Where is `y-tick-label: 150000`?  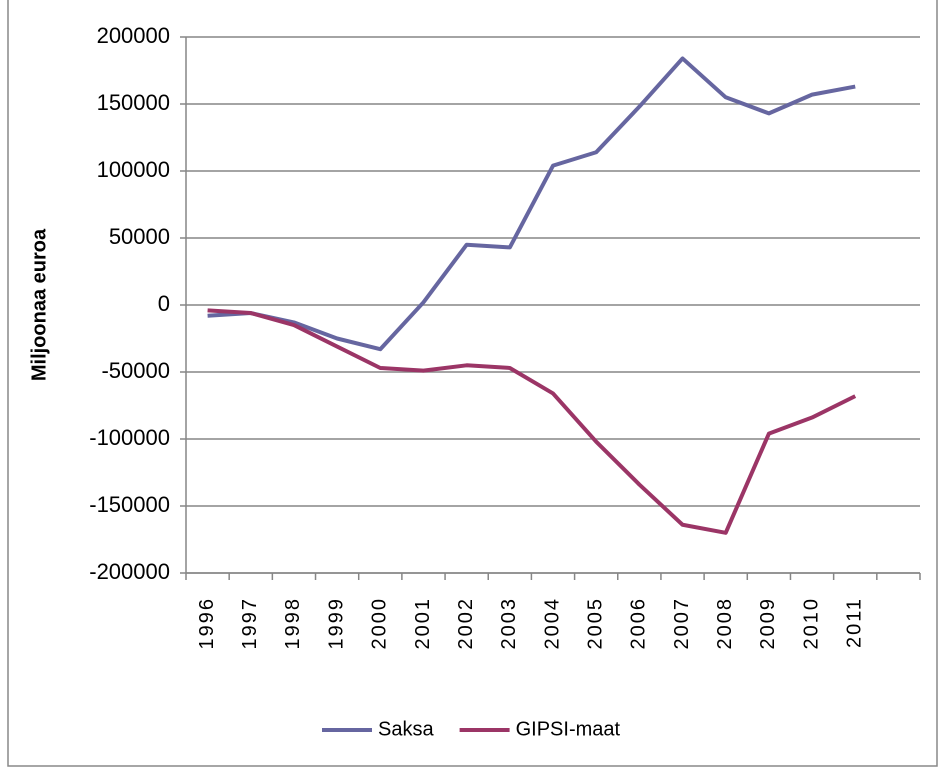 y-tick-label: 150000 is located at coordinates (133, 102).